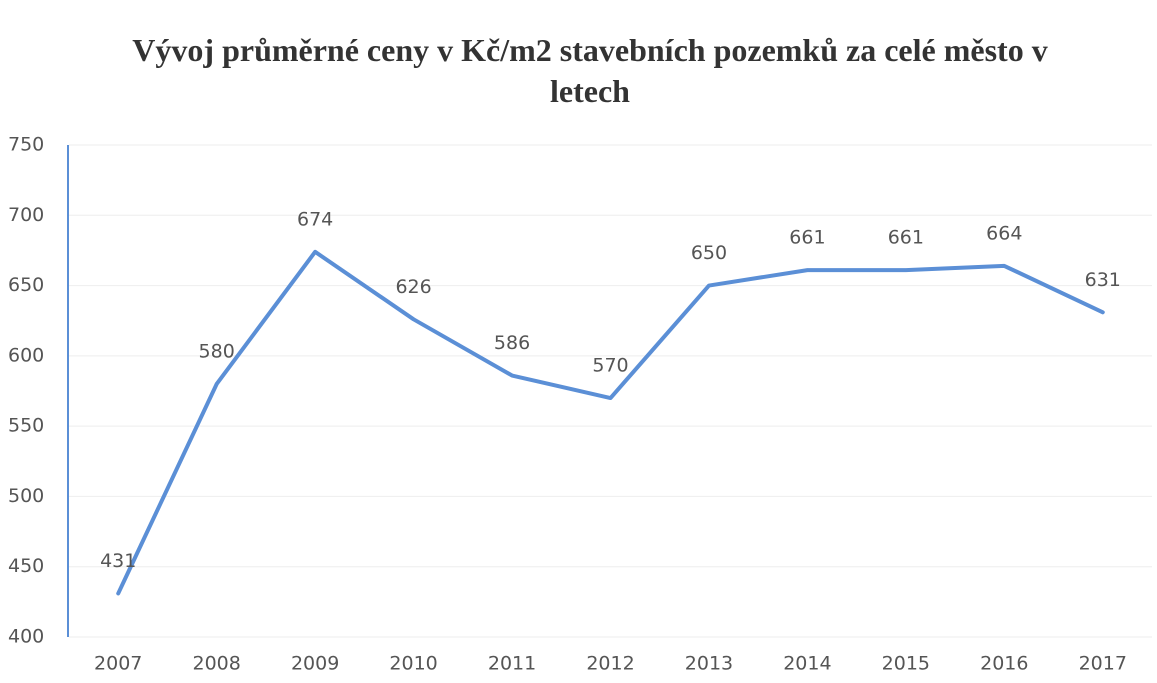 The width and height of the screenshot is (1157, 683). What do you see at coordinates (413, 664) in the screenshot?
I see `x-tick-label: 2010` at bounding box center [413, 664].